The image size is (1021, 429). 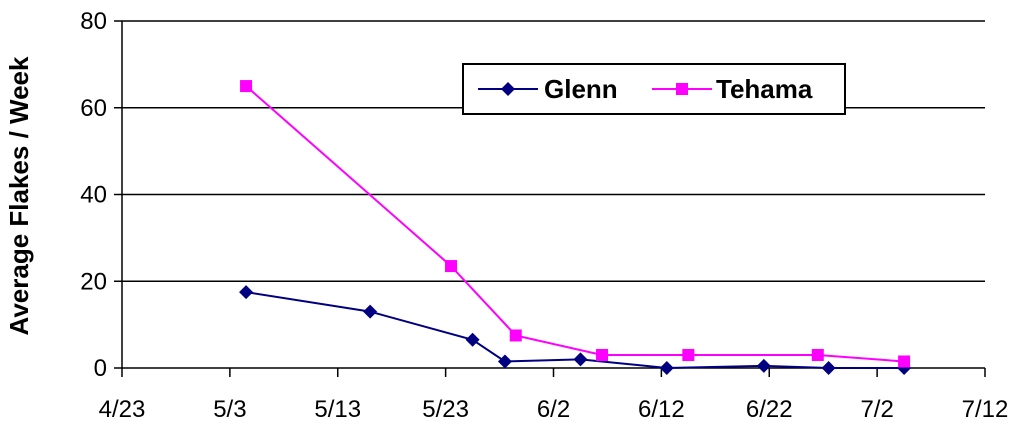 What do you see at coordinates (985, 409) in the screenshot?
I see `x-tick-label: 7/12` at bounding box center [985, 409].